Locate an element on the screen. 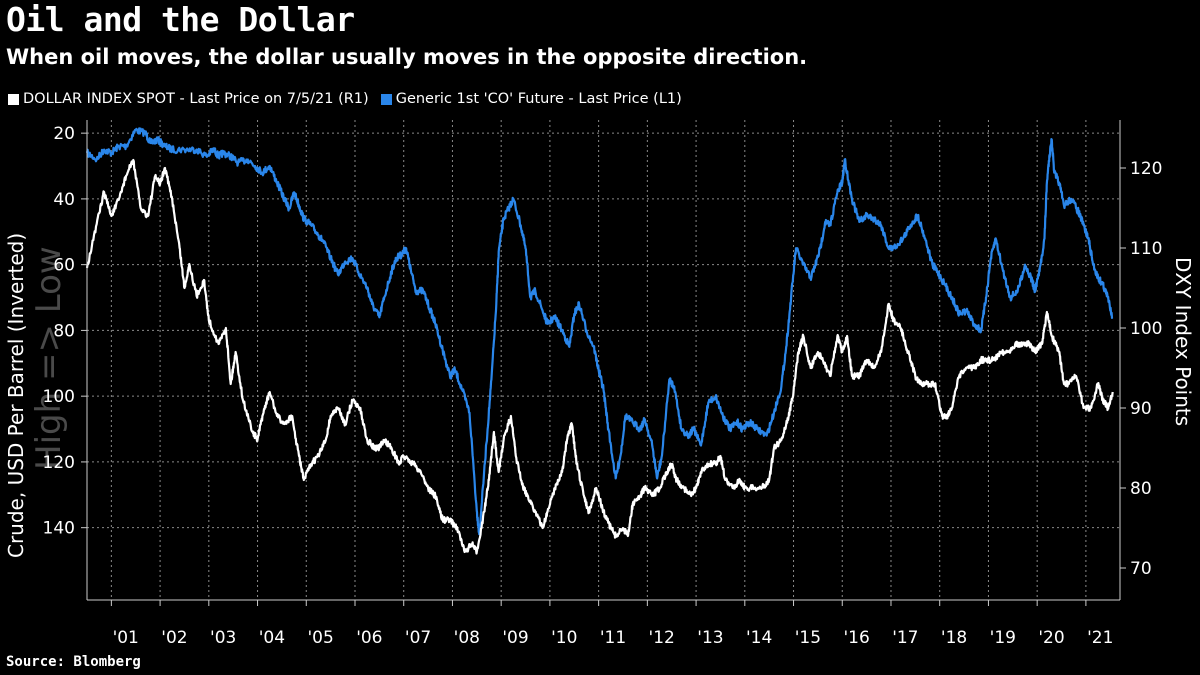  right-axis-title: DXY Index Points is located at coordinates (1183, 341).